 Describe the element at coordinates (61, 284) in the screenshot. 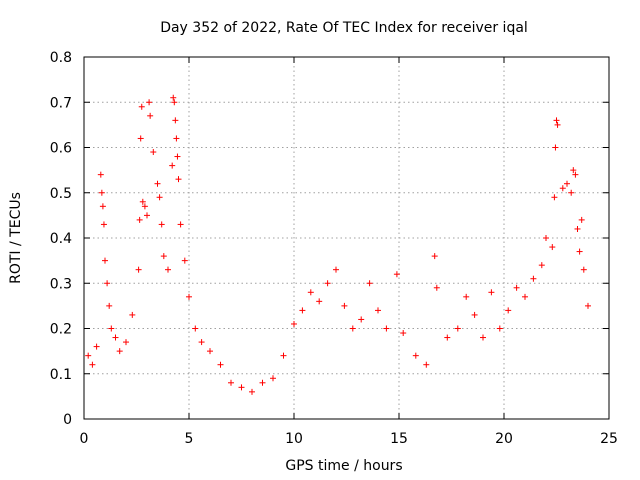

I see `y-tick-label: 0.3` at that location.